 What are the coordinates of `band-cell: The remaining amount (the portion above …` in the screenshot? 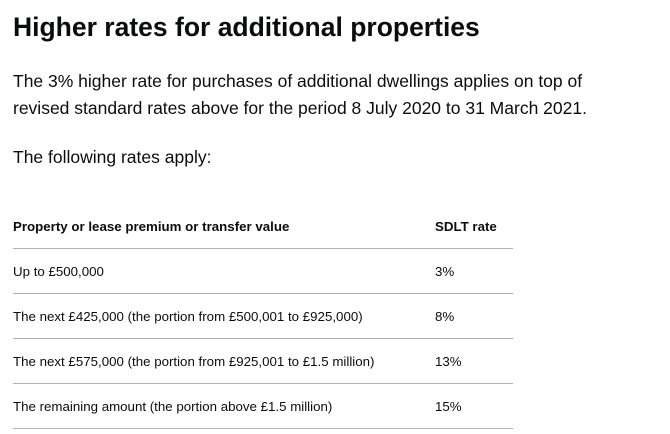 It's located at (224, 406).